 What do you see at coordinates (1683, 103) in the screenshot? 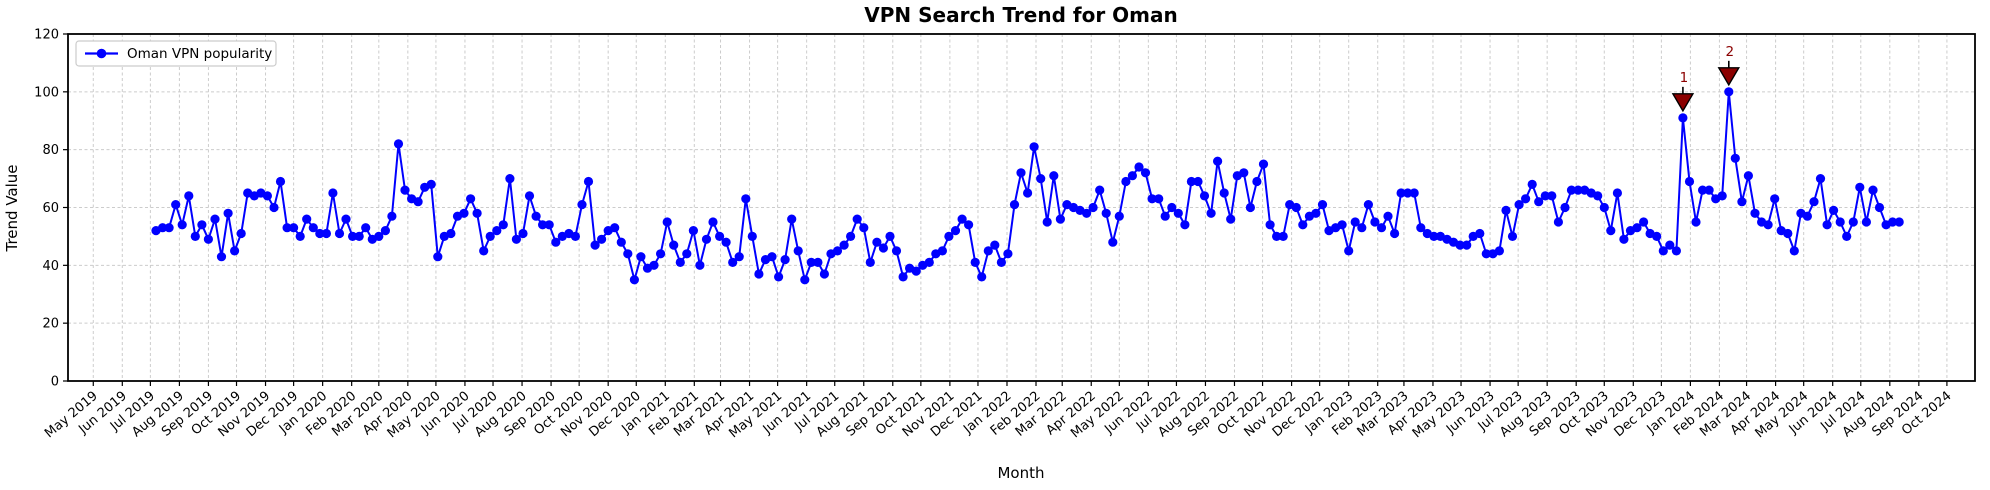
I see `annotation-arrow-icon` at bounding box center [1683, 103].